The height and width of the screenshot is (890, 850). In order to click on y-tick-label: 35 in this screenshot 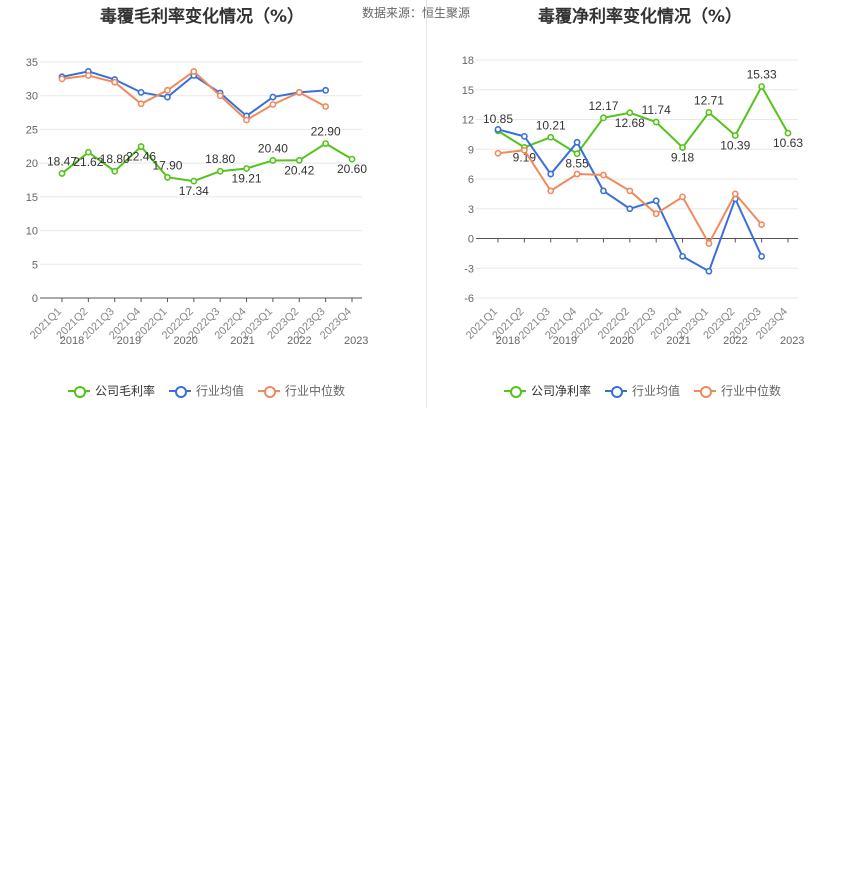, I will do `click(32, 63)`.